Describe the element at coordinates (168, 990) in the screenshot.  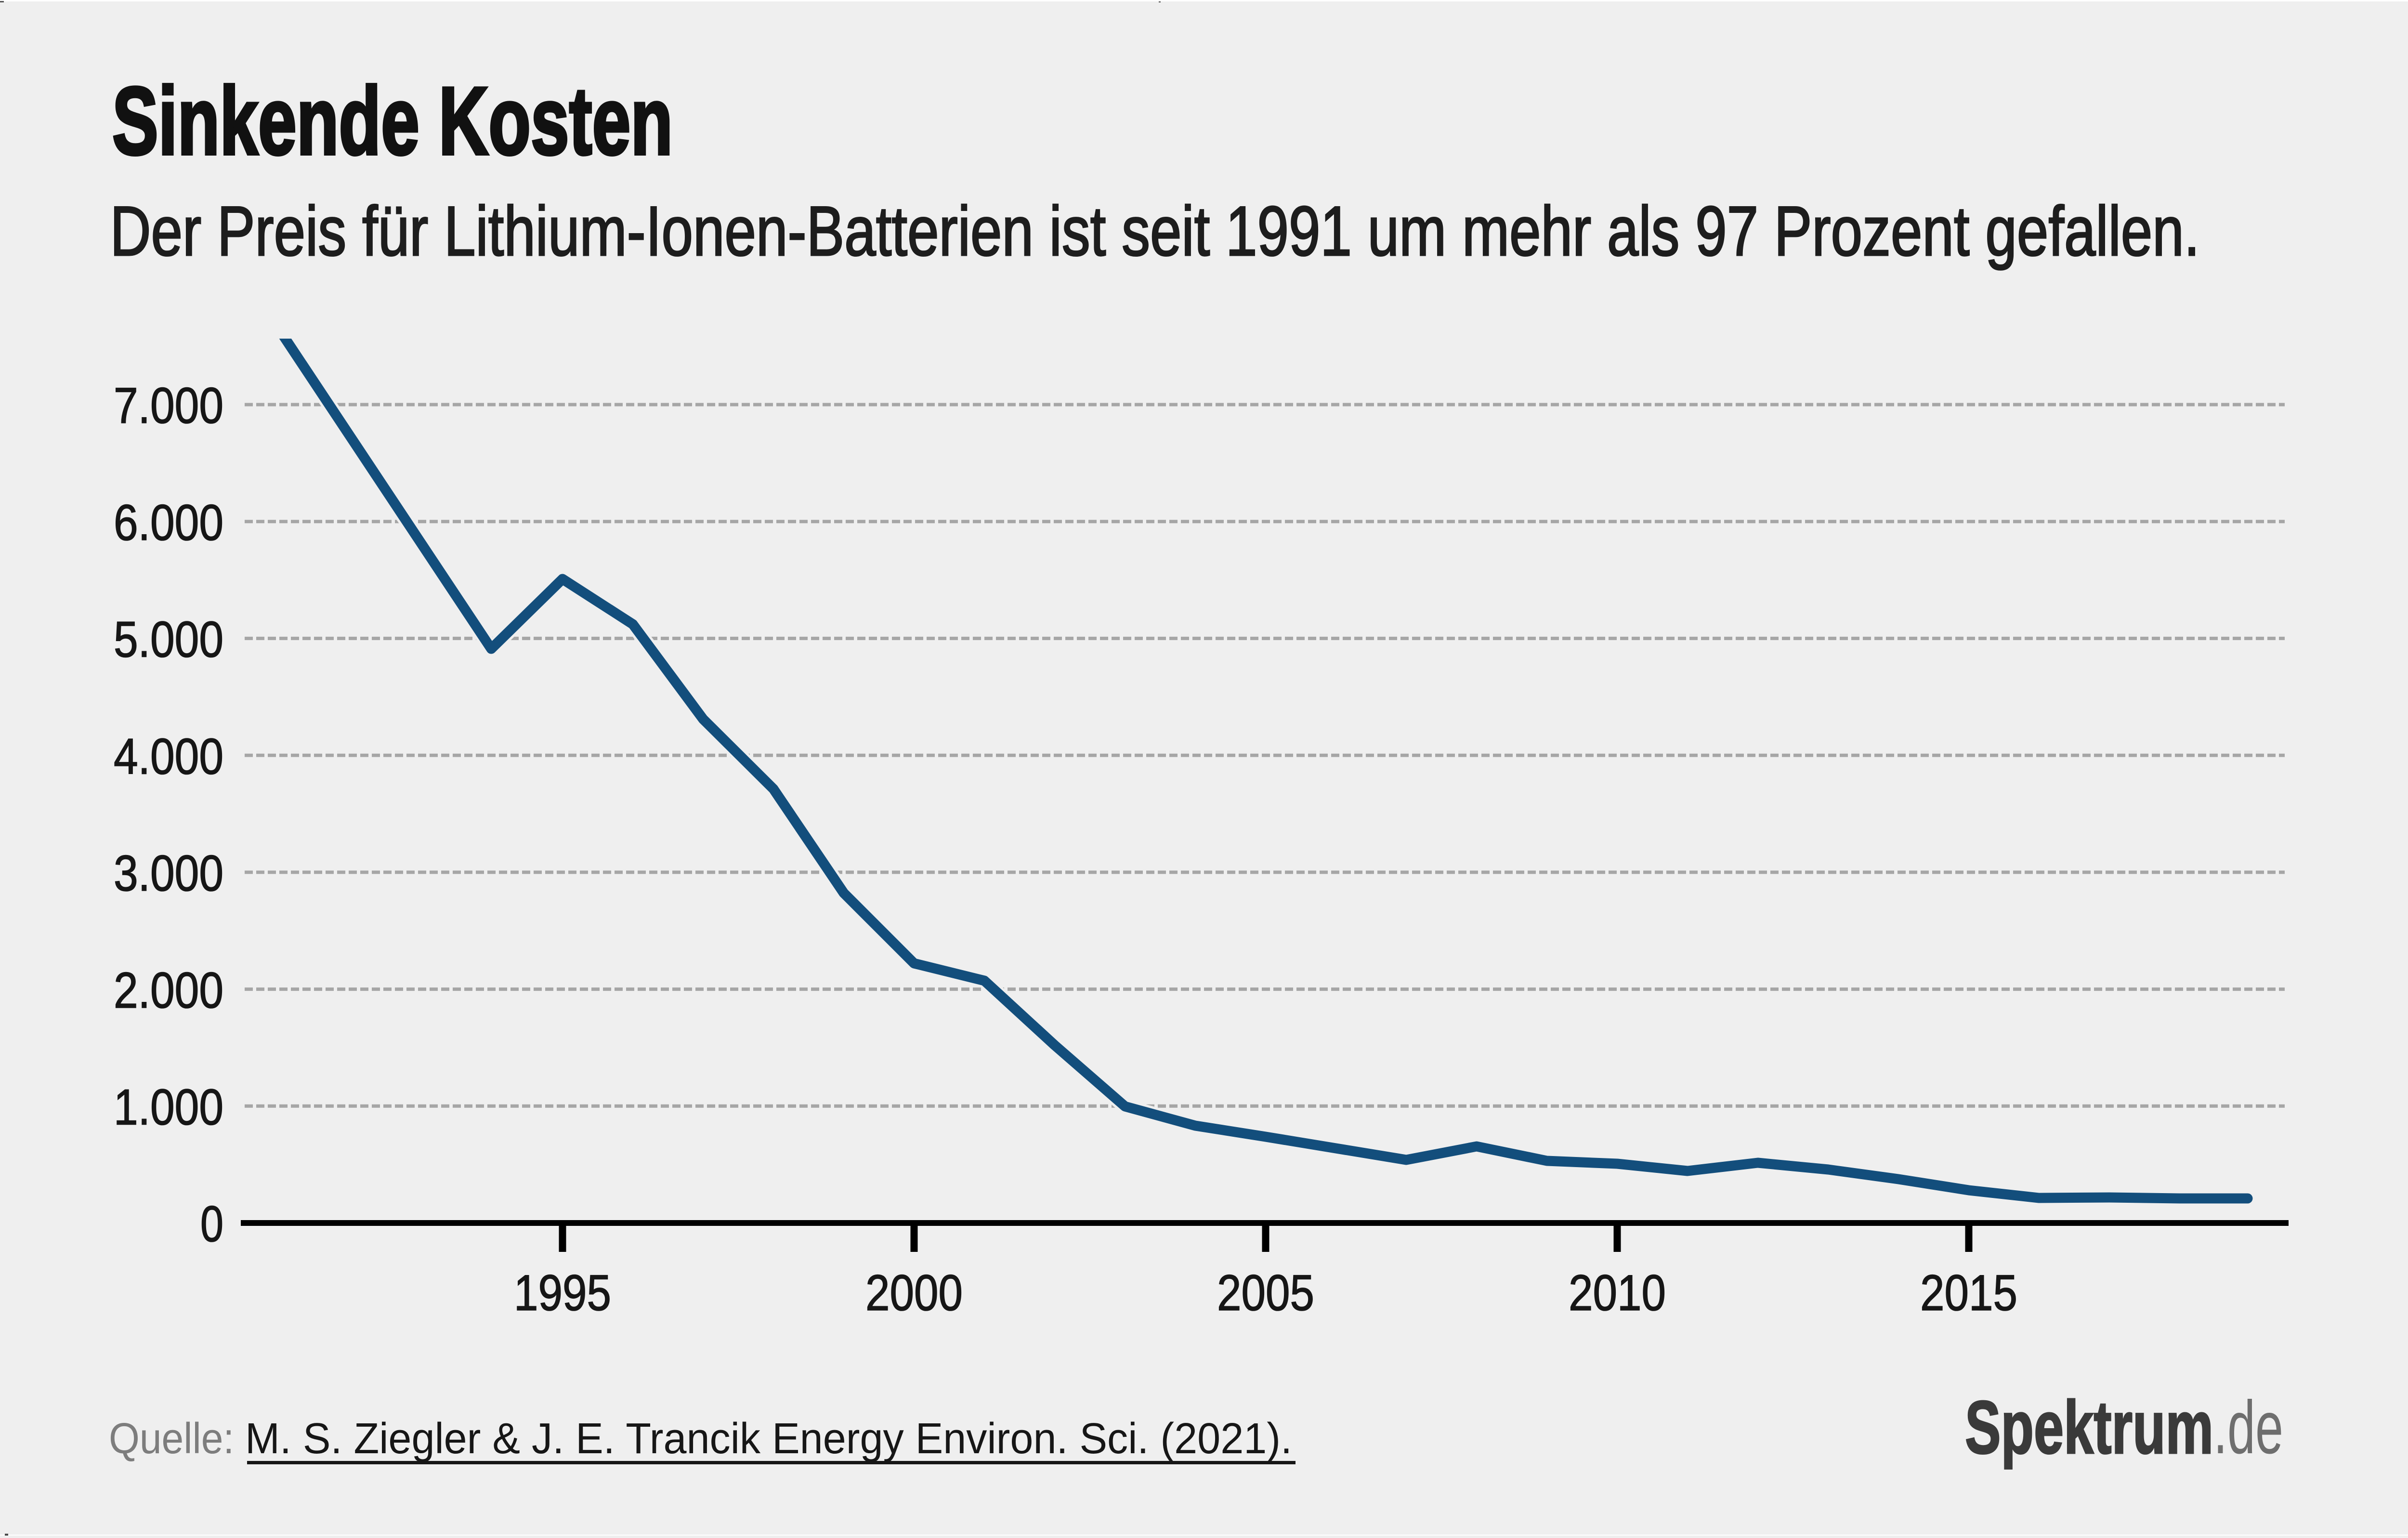
I see `svg-text: 2.000` at that location.